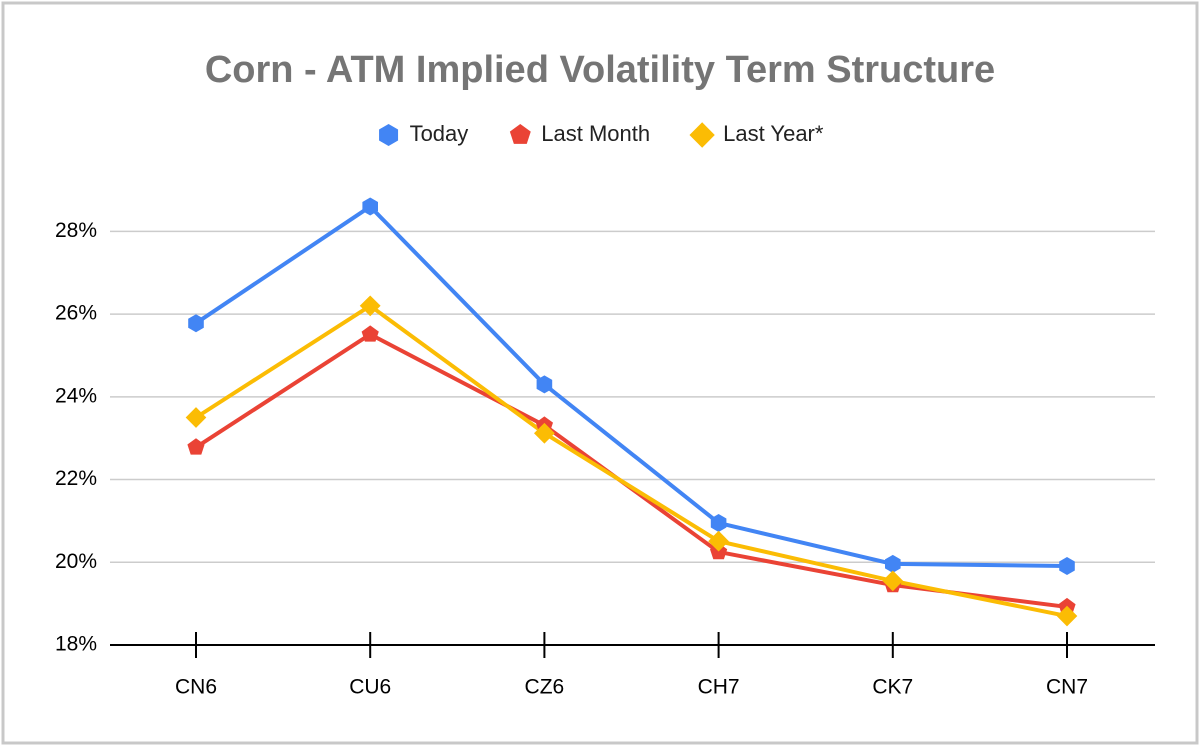 The image size is (1200, 746). I want to click on y-tick-label: 24%, so click(76, 395).